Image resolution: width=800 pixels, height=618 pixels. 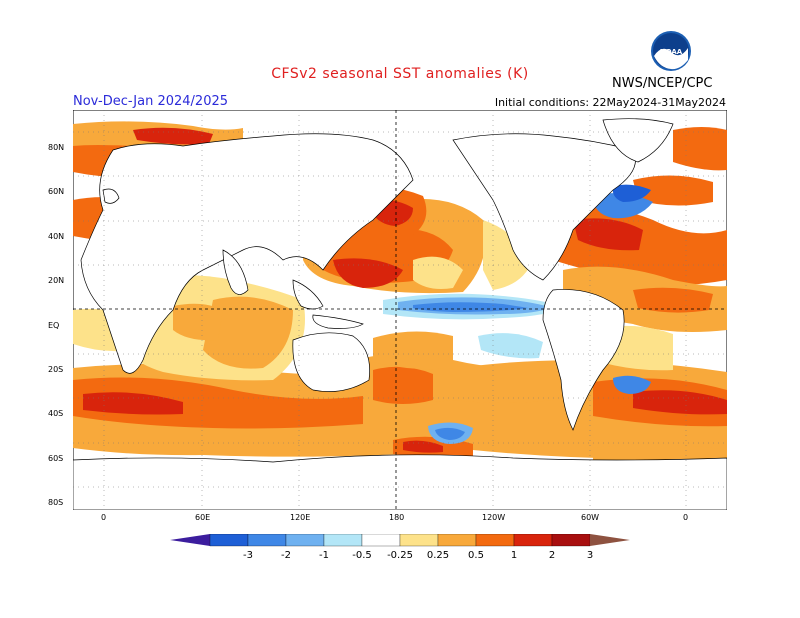 I want to click on lon-label-120w: 120W, so click(x=494, y=517).